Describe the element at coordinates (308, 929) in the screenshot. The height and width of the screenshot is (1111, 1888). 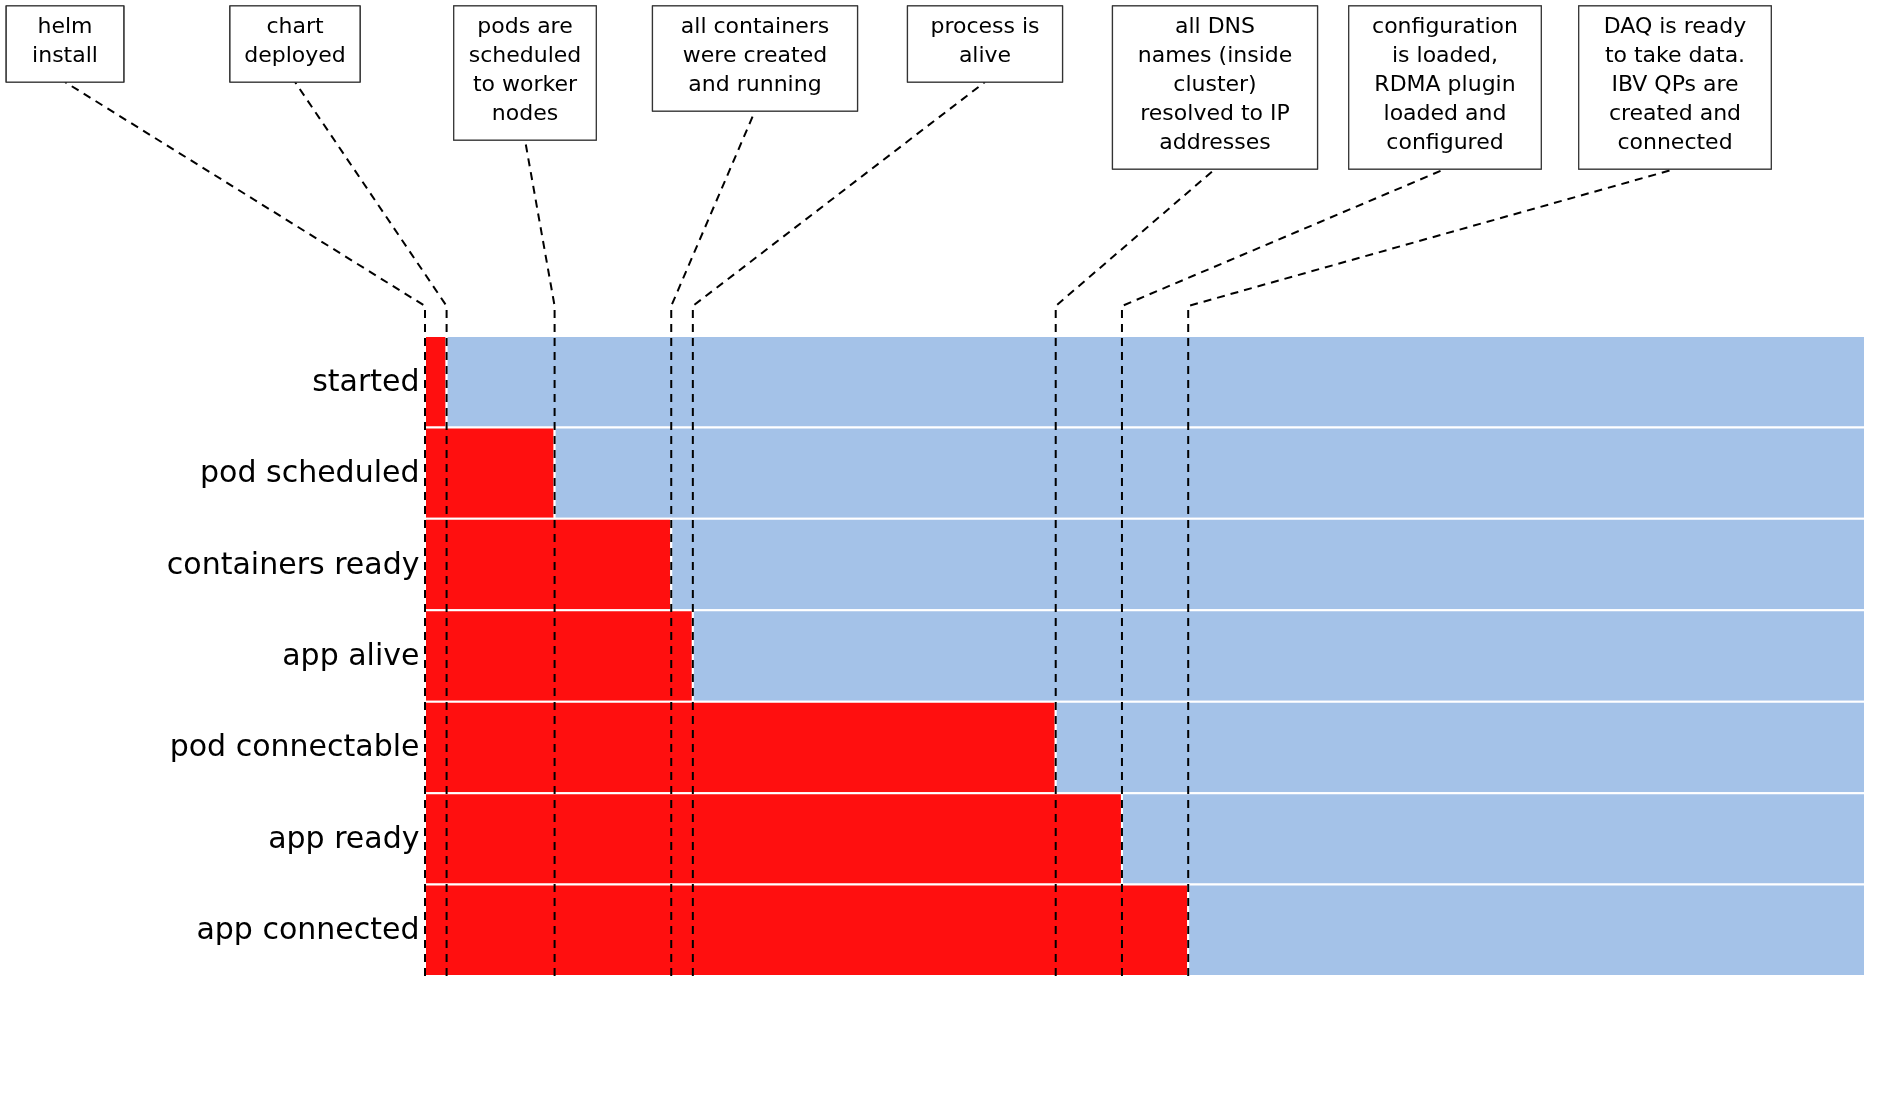
I see `y-tick-label: app connected` at that location.